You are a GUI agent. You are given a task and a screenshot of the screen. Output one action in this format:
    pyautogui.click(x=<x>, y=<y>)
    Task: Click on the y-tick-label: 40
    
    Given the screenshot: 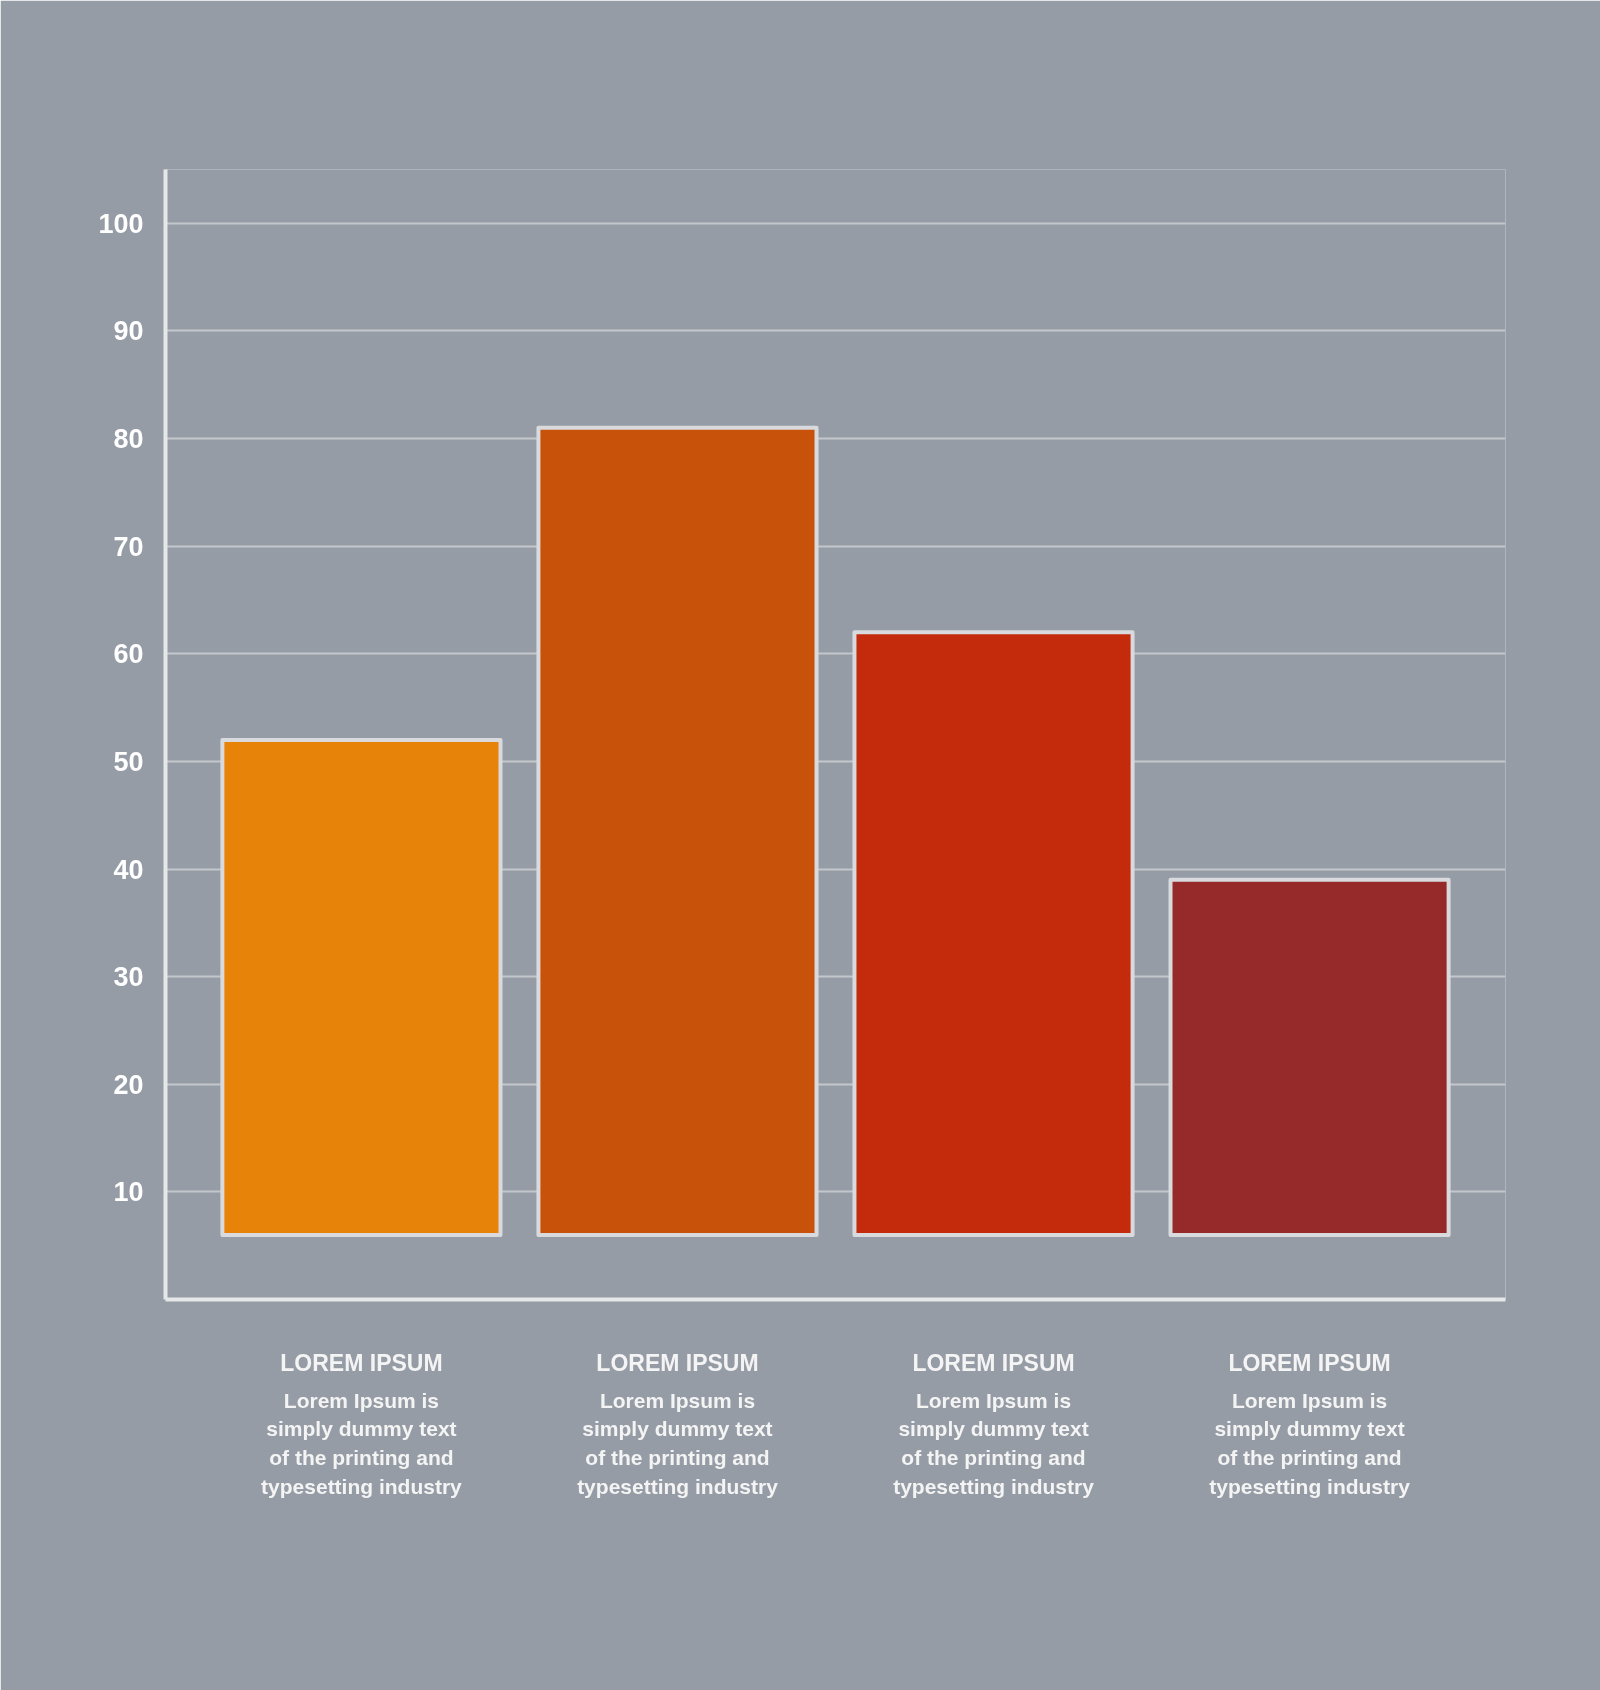 What is the action you would take?
    pyautogui.click(x=128, y=869)
    